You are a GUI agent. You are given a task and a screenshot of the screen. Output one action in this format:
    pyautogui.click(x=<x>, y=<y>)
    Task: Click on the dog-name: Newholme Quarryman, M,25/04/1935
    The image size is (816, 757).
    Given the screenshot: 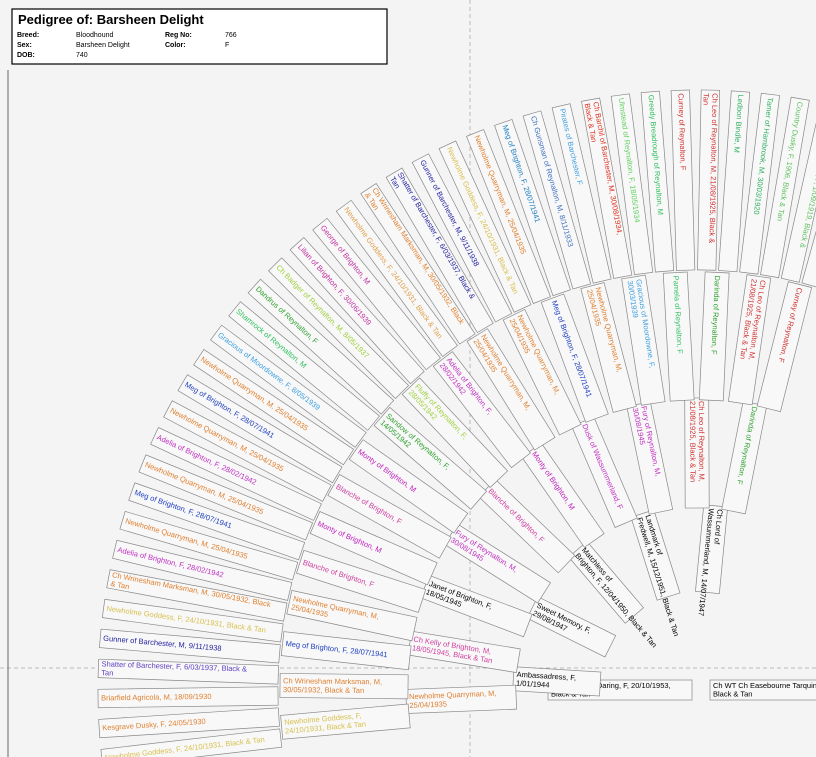 What is the action you would take?
    pyautogui.click(x=453, y=699)
    